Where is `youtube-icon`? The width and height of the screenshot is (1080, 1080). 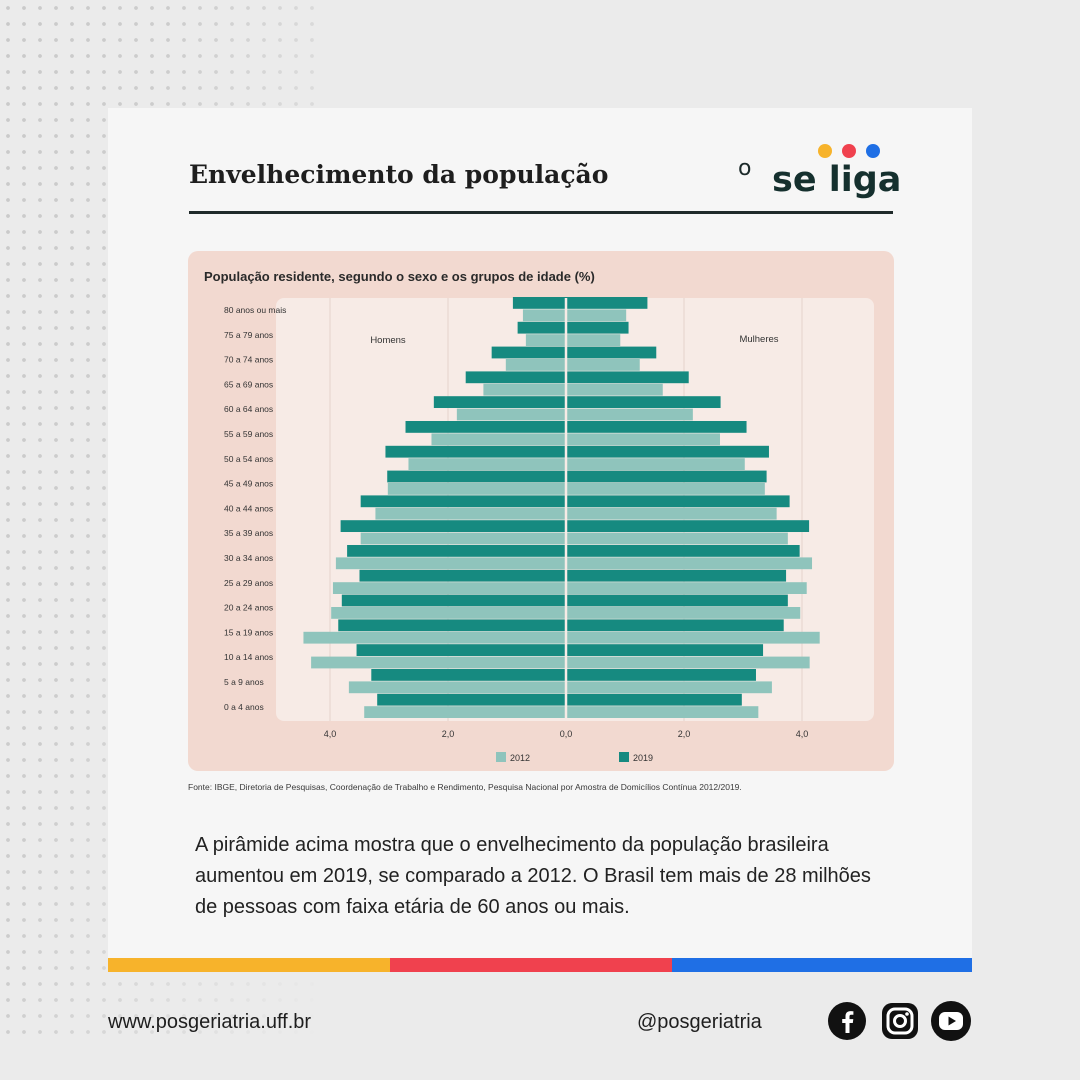 youtube-icon is located at coordinates (951, 1021).